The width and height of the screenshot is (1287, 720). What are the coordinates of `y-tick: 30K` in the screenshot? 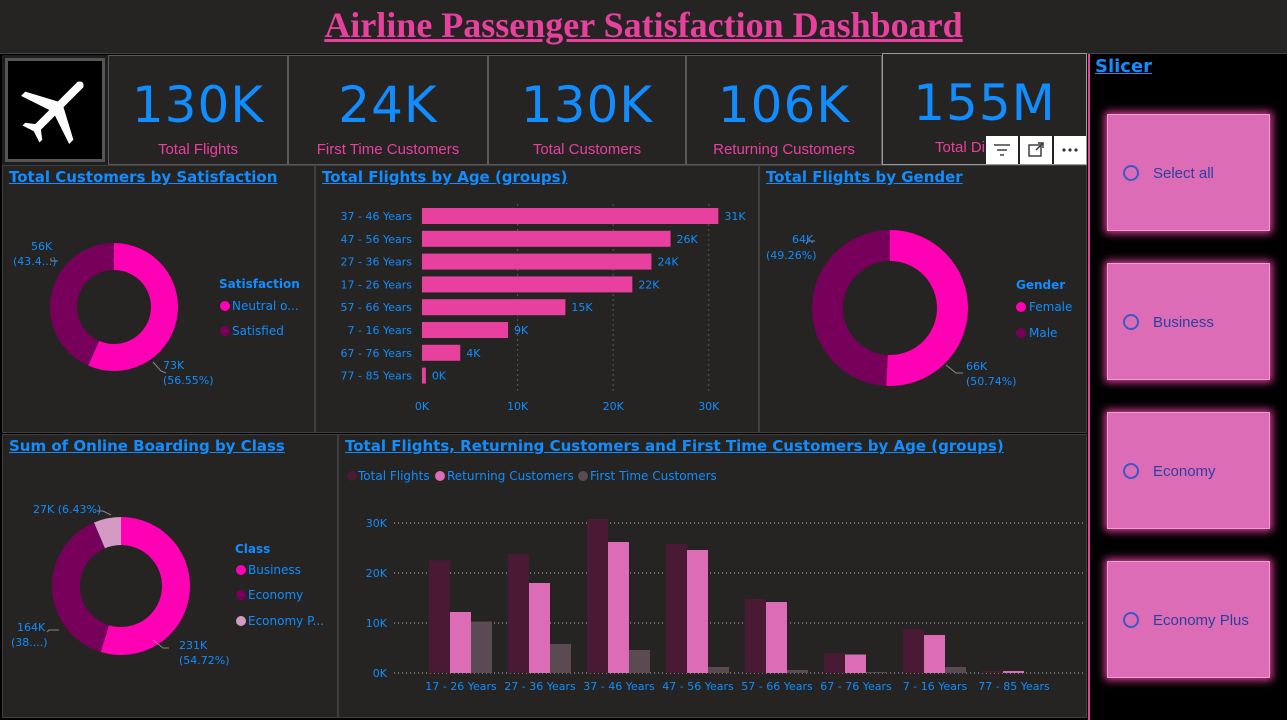 It's located at (377, 523).